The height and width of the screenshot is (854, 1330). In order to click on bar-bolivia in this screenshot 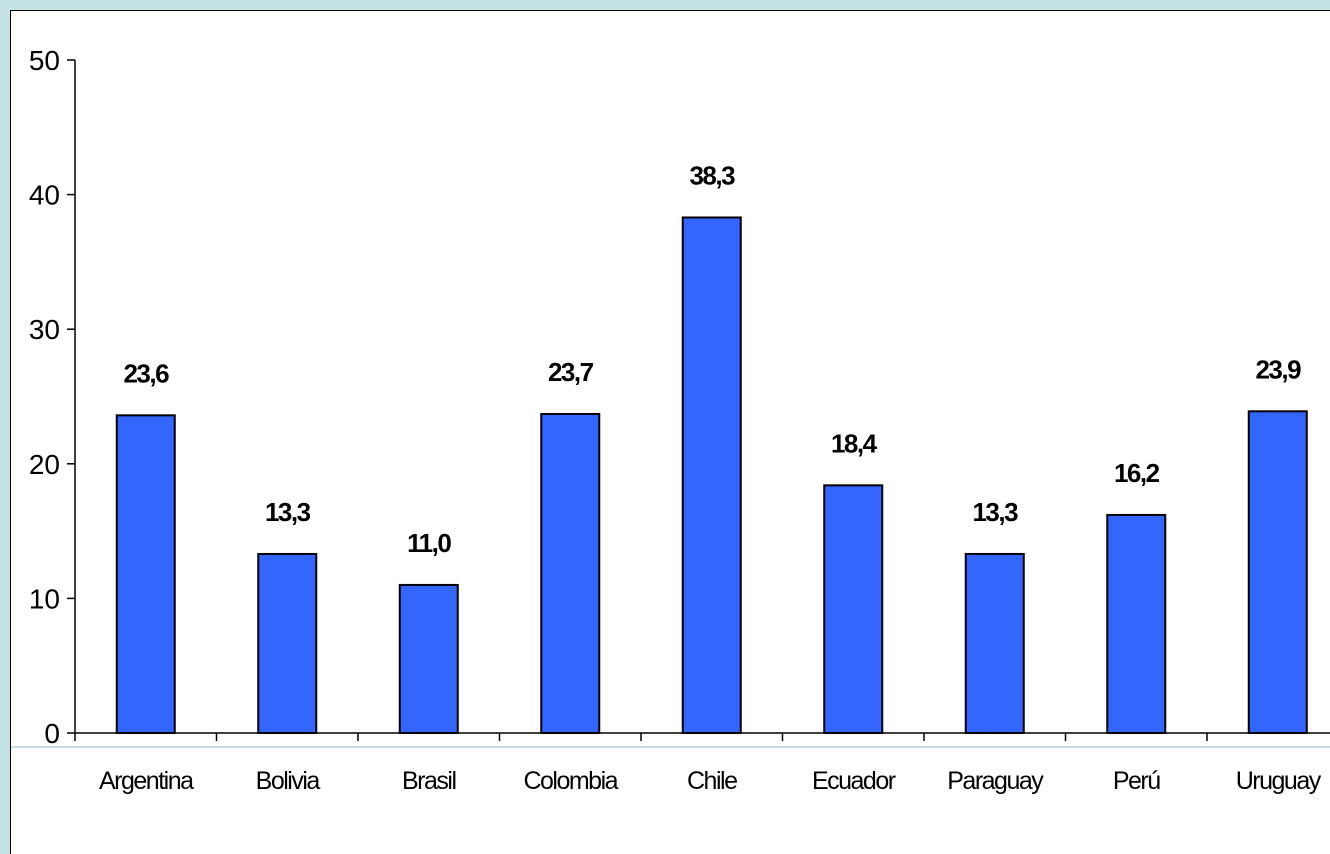, I will do `click(287, 643)`.